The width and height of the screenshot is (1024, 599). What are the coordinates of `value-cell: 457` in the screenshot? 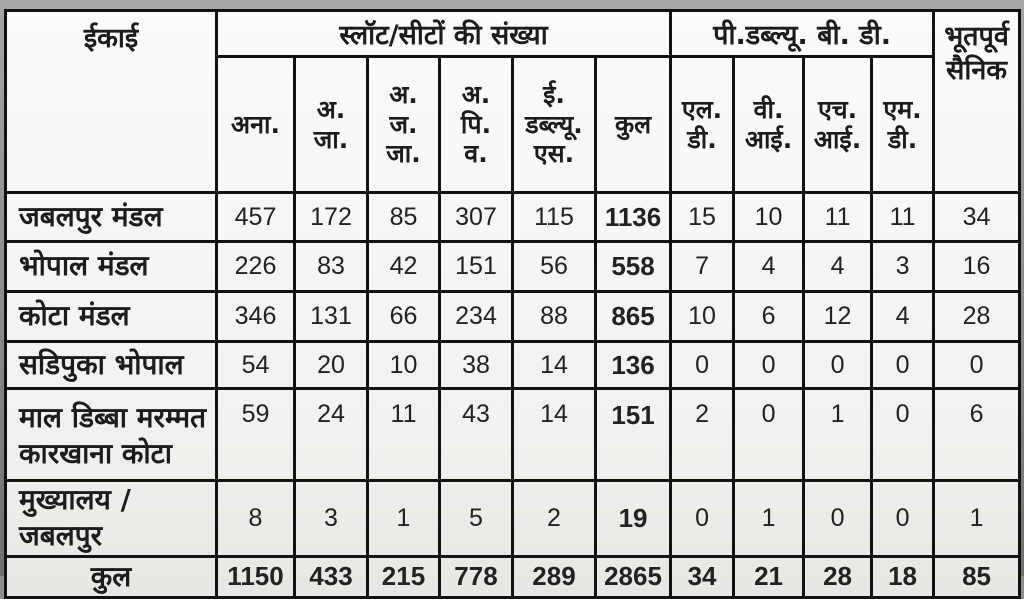 It's located at (255, 217).